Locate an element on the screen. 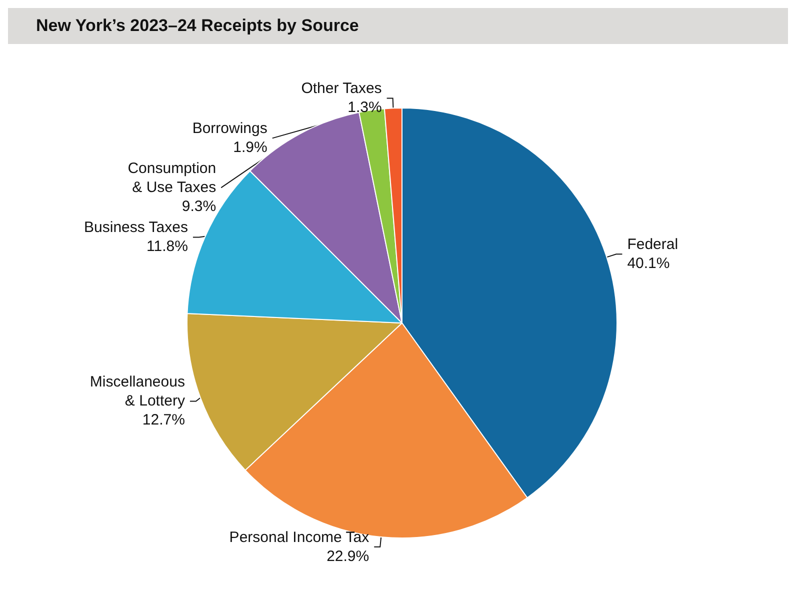 This screenshot has height=596, width=796. data-label: 9.3% is located at coordinates (199, 207).